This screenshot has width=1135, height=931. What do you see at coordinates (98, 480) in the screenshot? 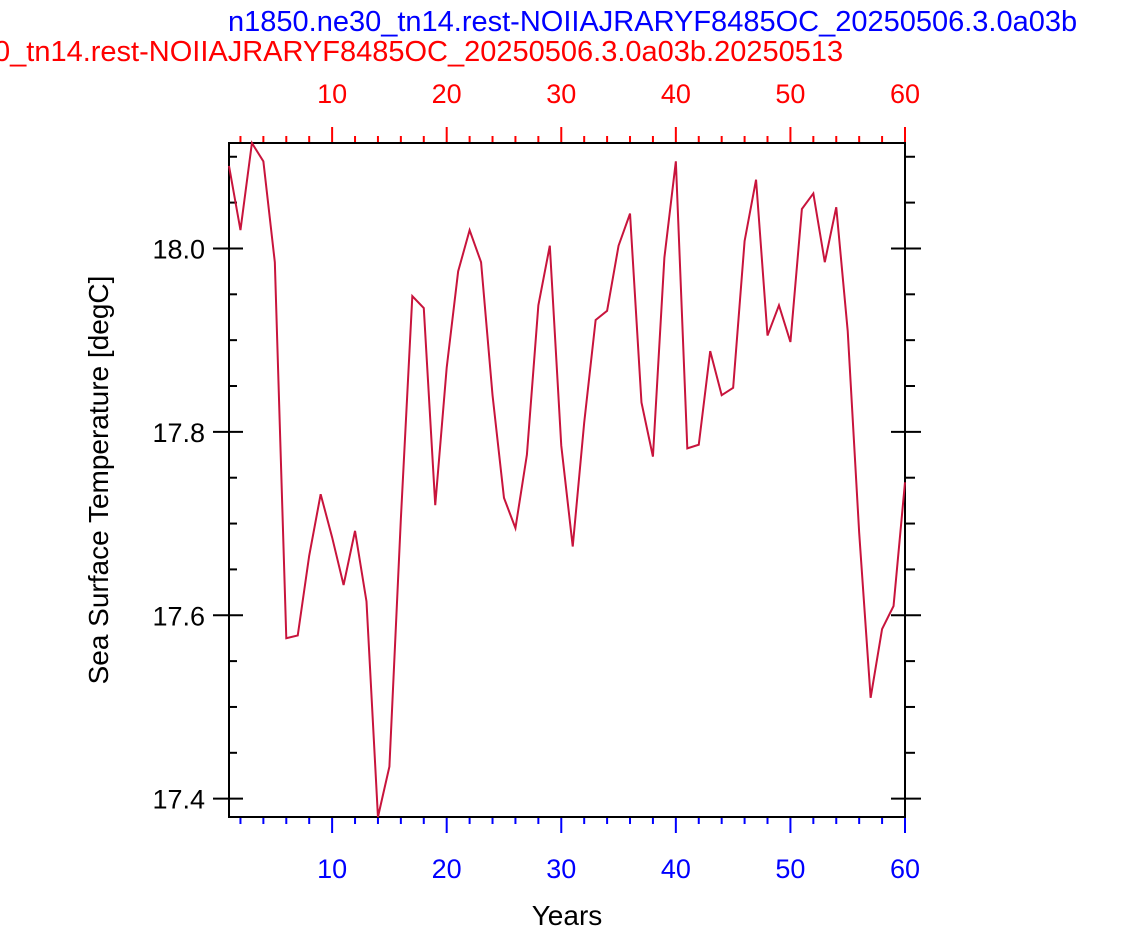
I see `y-axis-label: Sea Surface Temperature [degC]` at bounding box center [98, 480].